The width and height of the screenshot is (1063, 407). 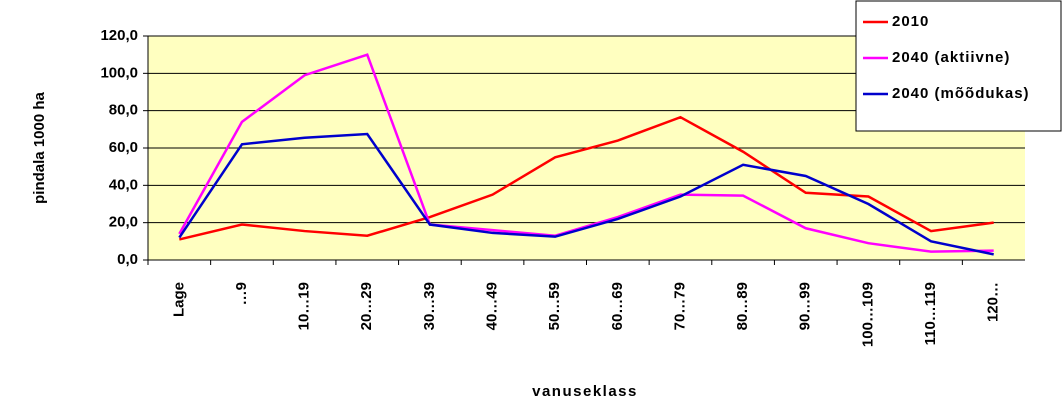 What do you see at coordinates (241, 293) in the screenshot?
I see `x-tick-label: …9` at bounding box center [241, 293].